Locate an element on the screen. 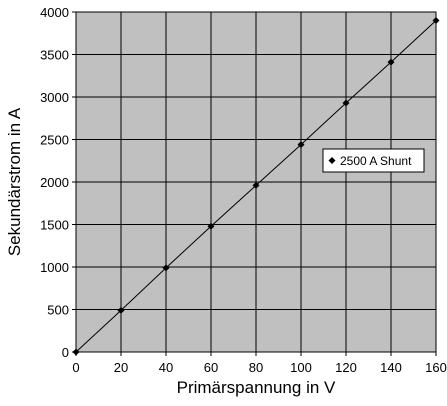 Image resolution: width=447 pixels, height=406 pixels. y-tick-label: 500 is located at coordinates (58, 310).